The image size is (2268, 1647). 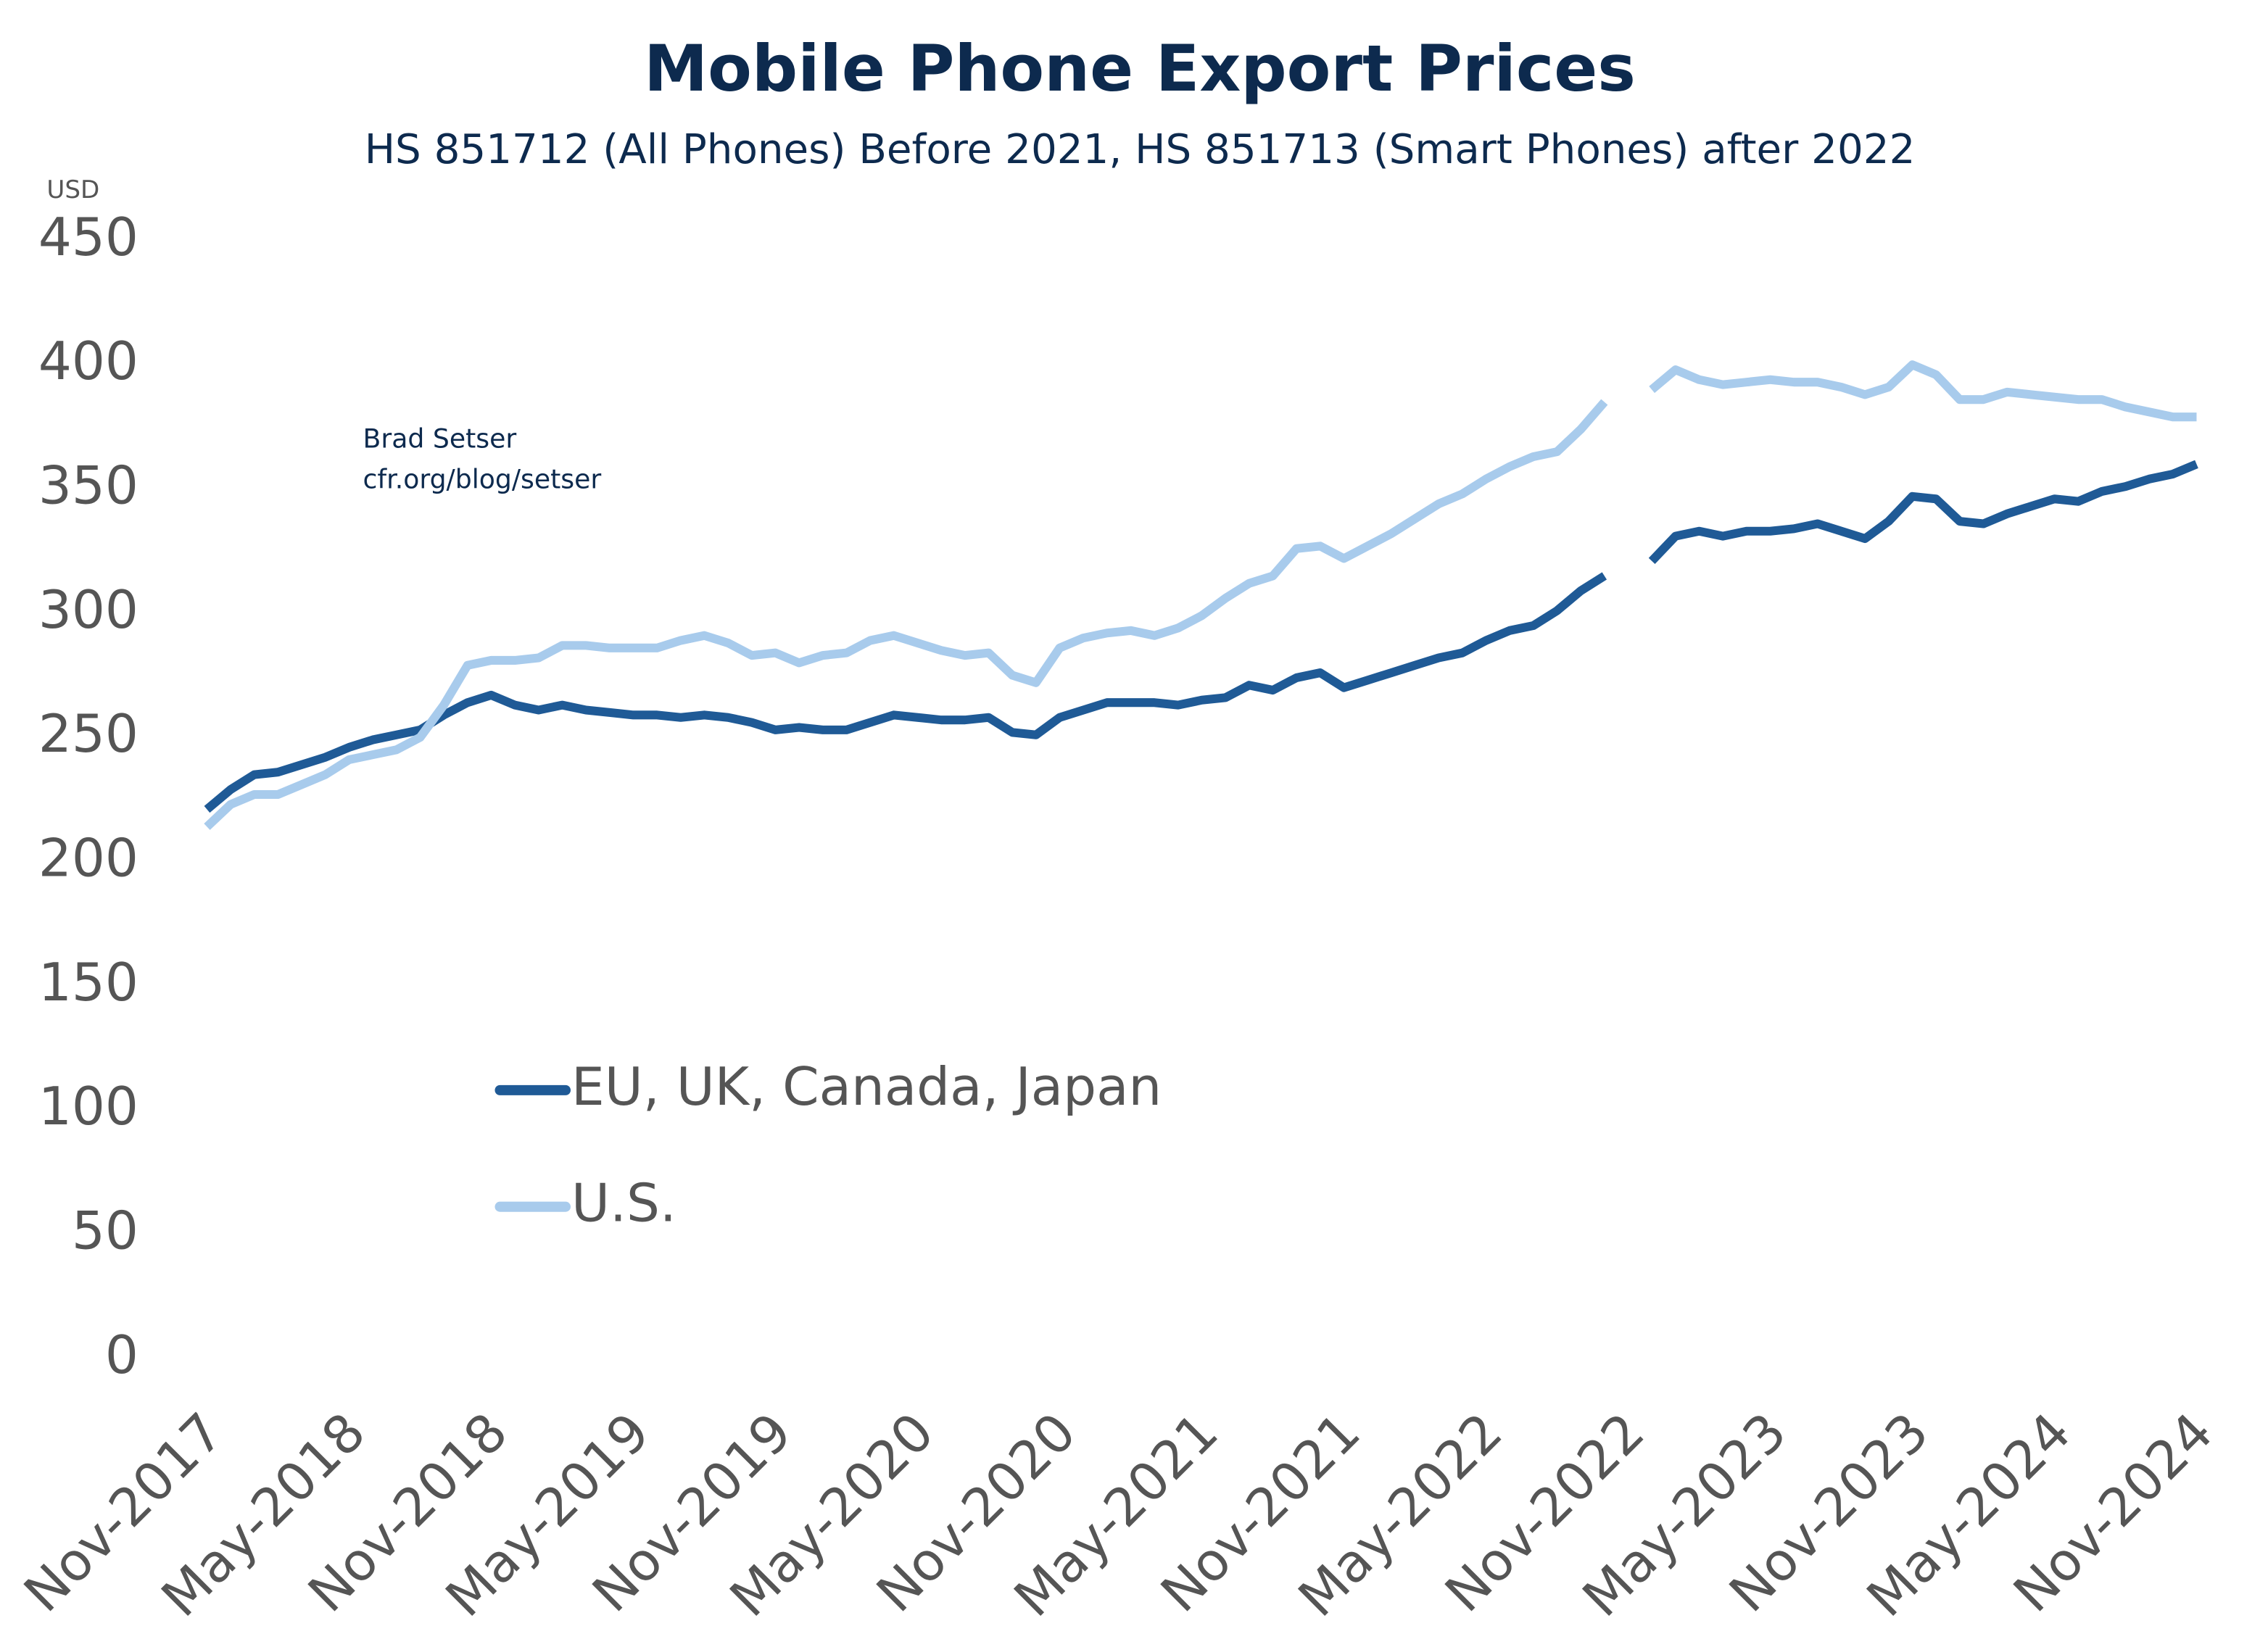 I want to click on y-axis-label: USD, so click(x=72, y=189).